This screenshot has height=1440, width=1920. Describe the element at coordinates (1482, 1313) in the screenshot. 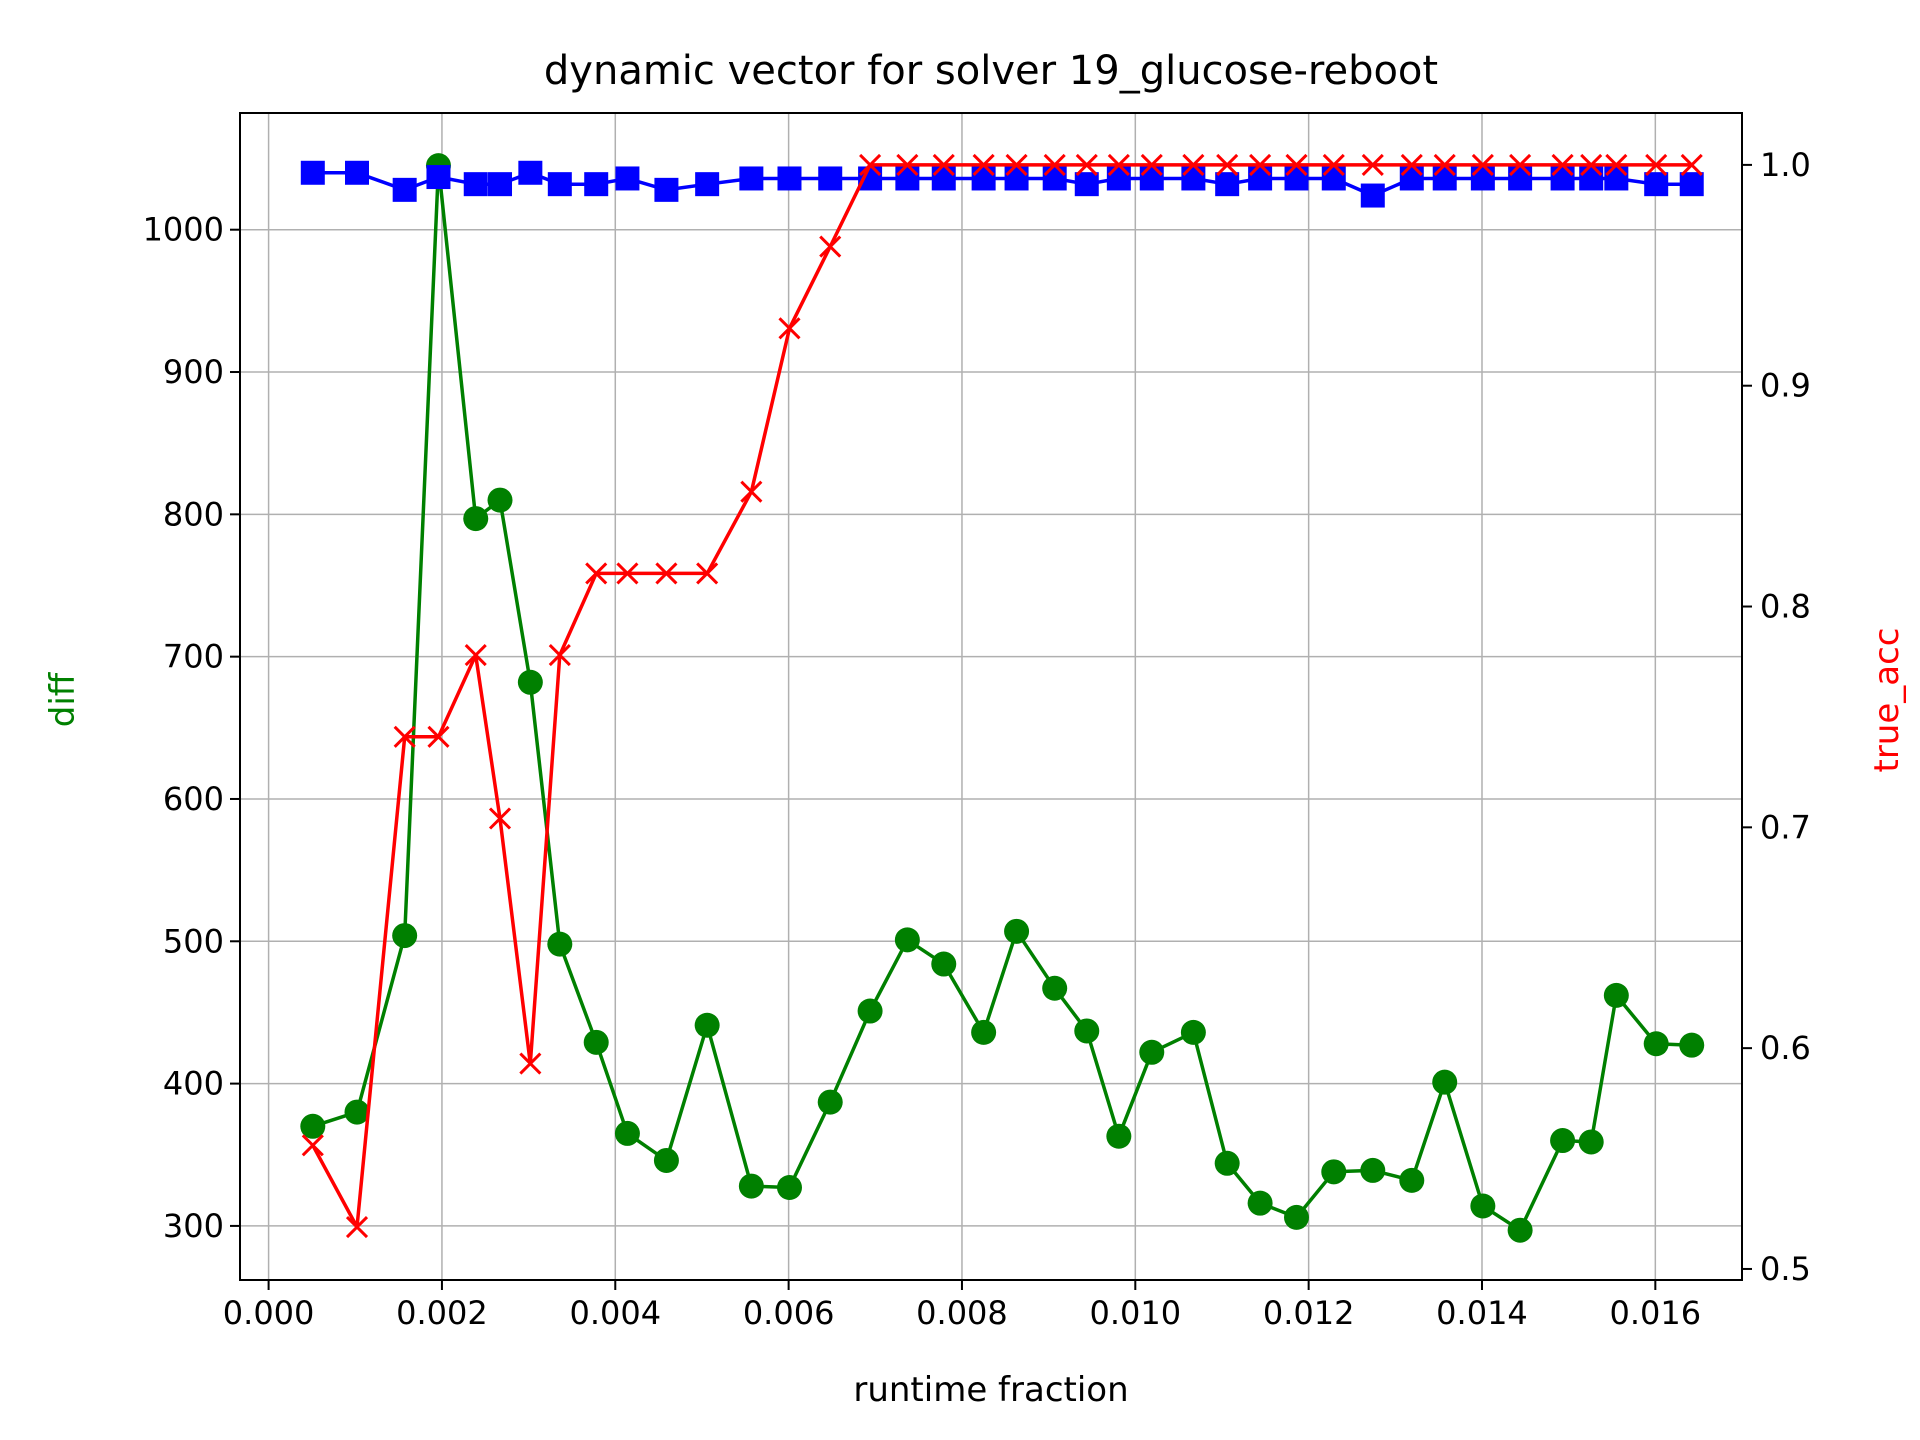

I see `x-tick-label: 0.014` at that location.